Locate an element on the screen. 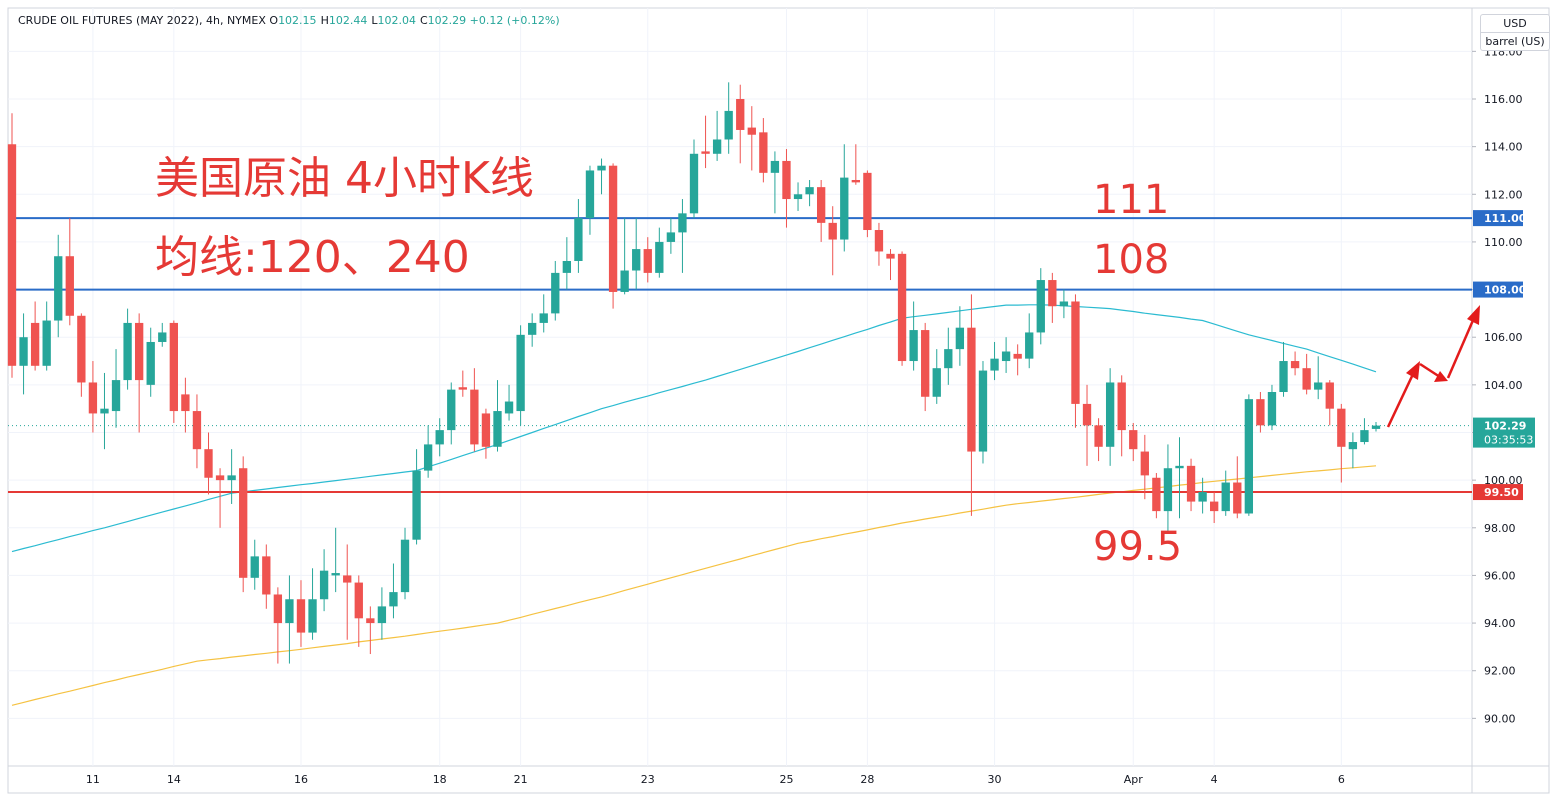  last-price-label: 102.29 is located at coordinates (1505, 426).